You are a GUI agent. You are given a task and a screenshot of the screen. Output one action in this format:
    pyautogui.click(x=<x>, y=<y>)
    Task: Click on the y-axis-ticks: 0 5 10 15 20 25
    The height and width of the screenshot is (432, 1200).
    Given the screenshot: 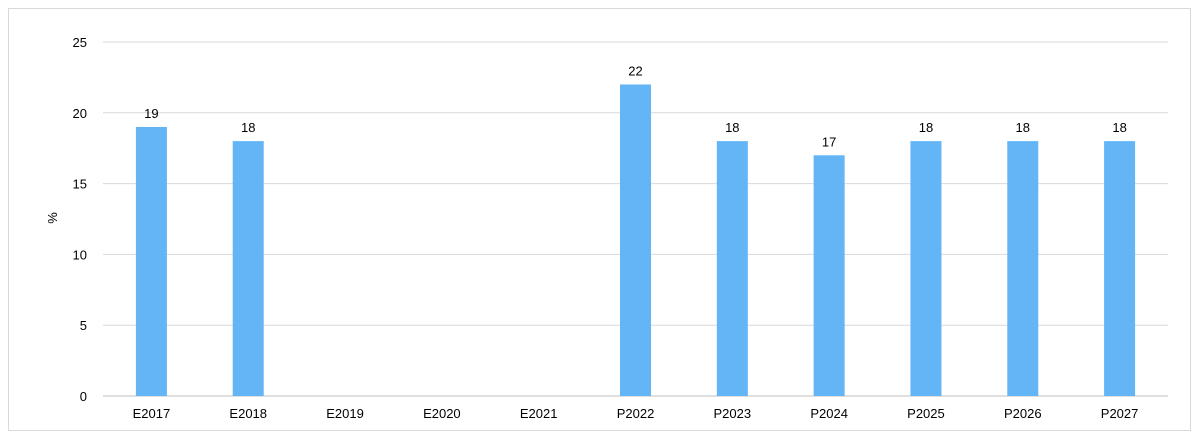 What is the action you would take?
    pyautogui.click(x=80, y=219)
    